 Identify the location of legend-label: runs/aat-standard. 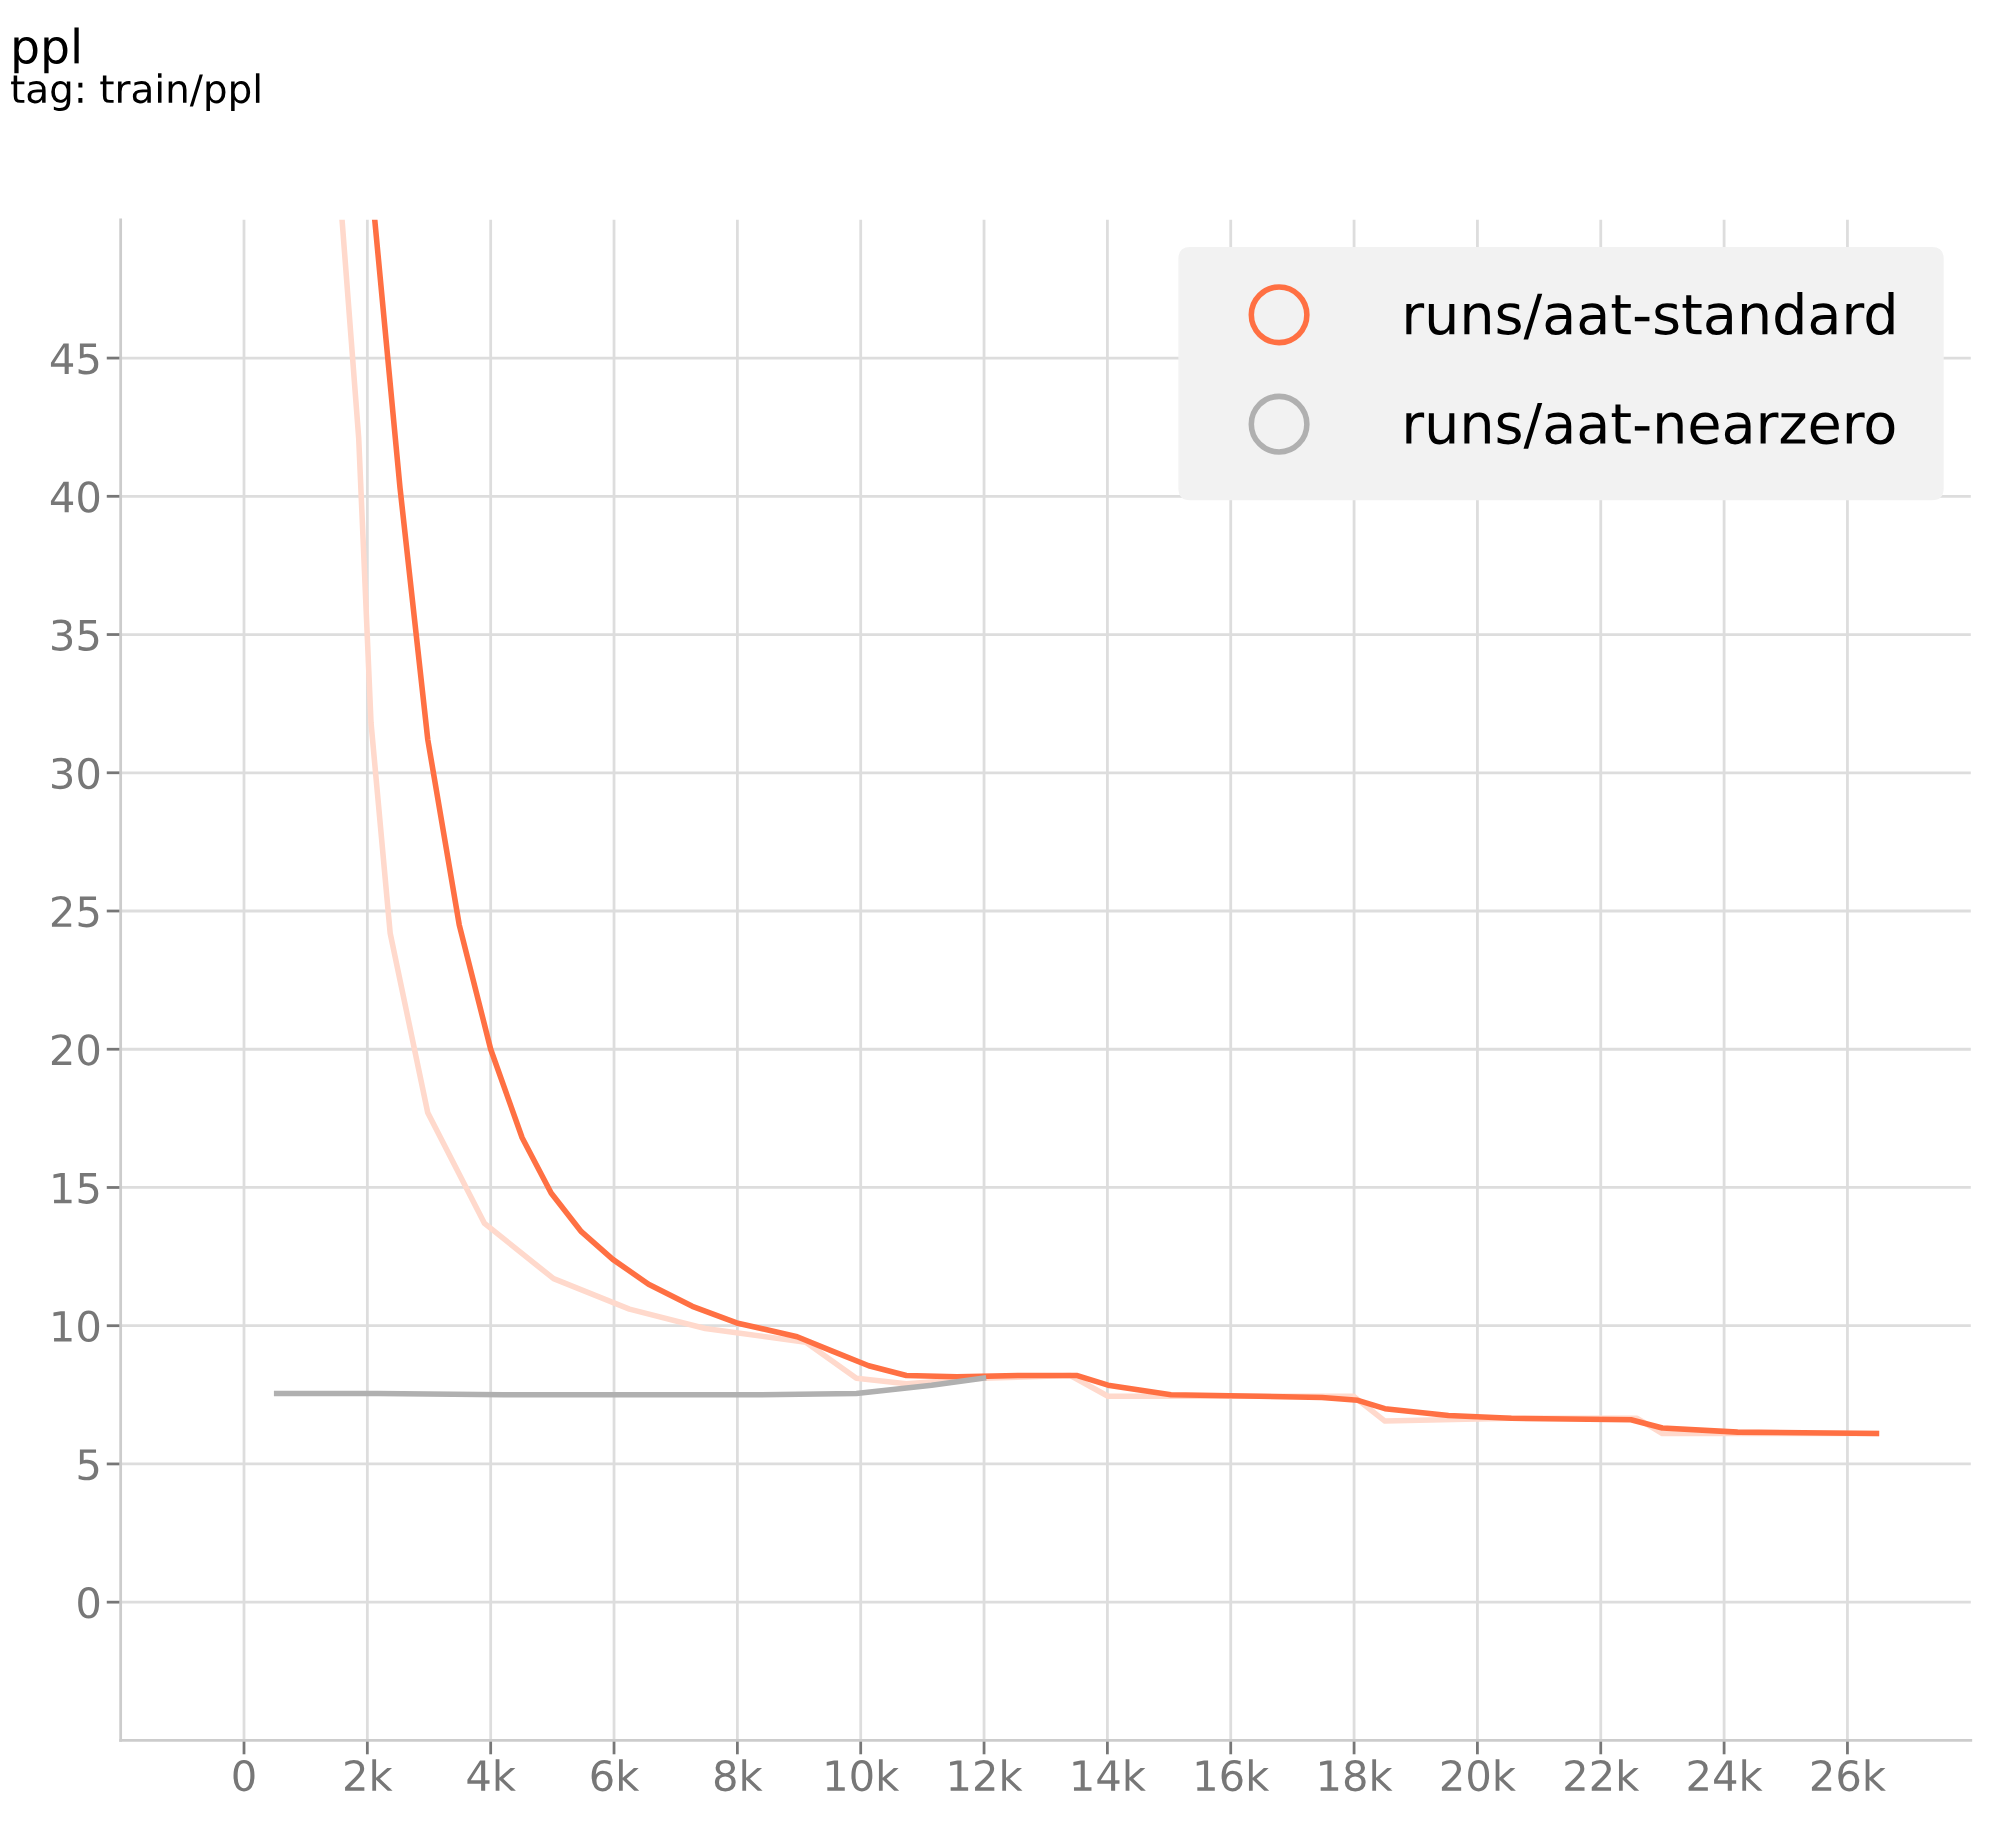
(1650, 316).